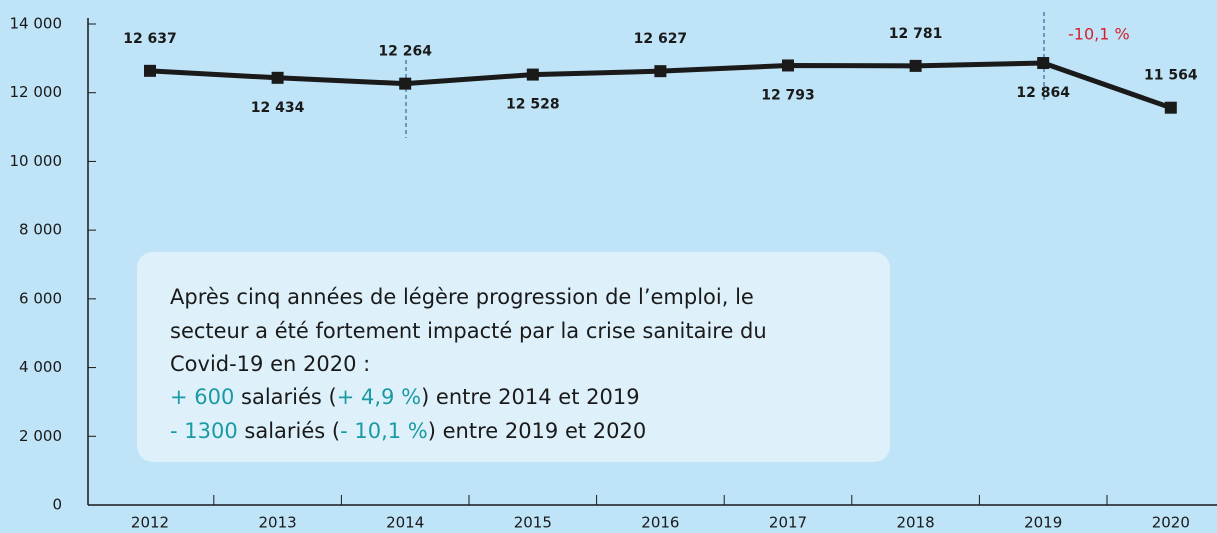 The image size is (1217, 533). Describe the element at coordinates (36, 92) in the screenshot. I see `y-tick-label: 12 000` at that location.